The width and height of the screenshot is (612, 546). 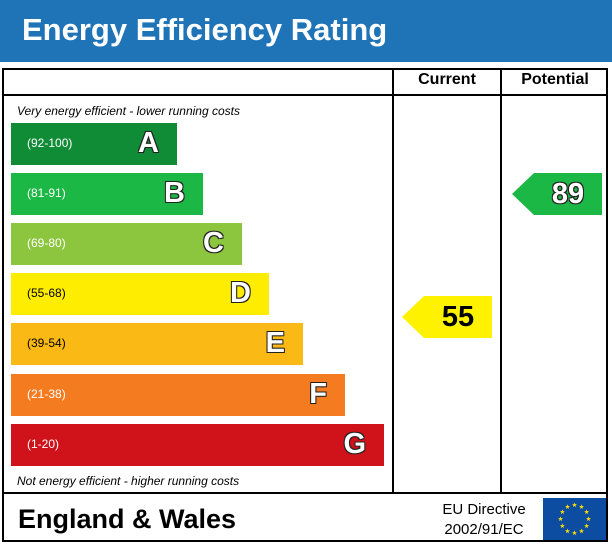 What do you see at coordinates (46, 243) in the screenshot?
I see `rating-range-label: (69-80)` at bounding box center [46, 243].